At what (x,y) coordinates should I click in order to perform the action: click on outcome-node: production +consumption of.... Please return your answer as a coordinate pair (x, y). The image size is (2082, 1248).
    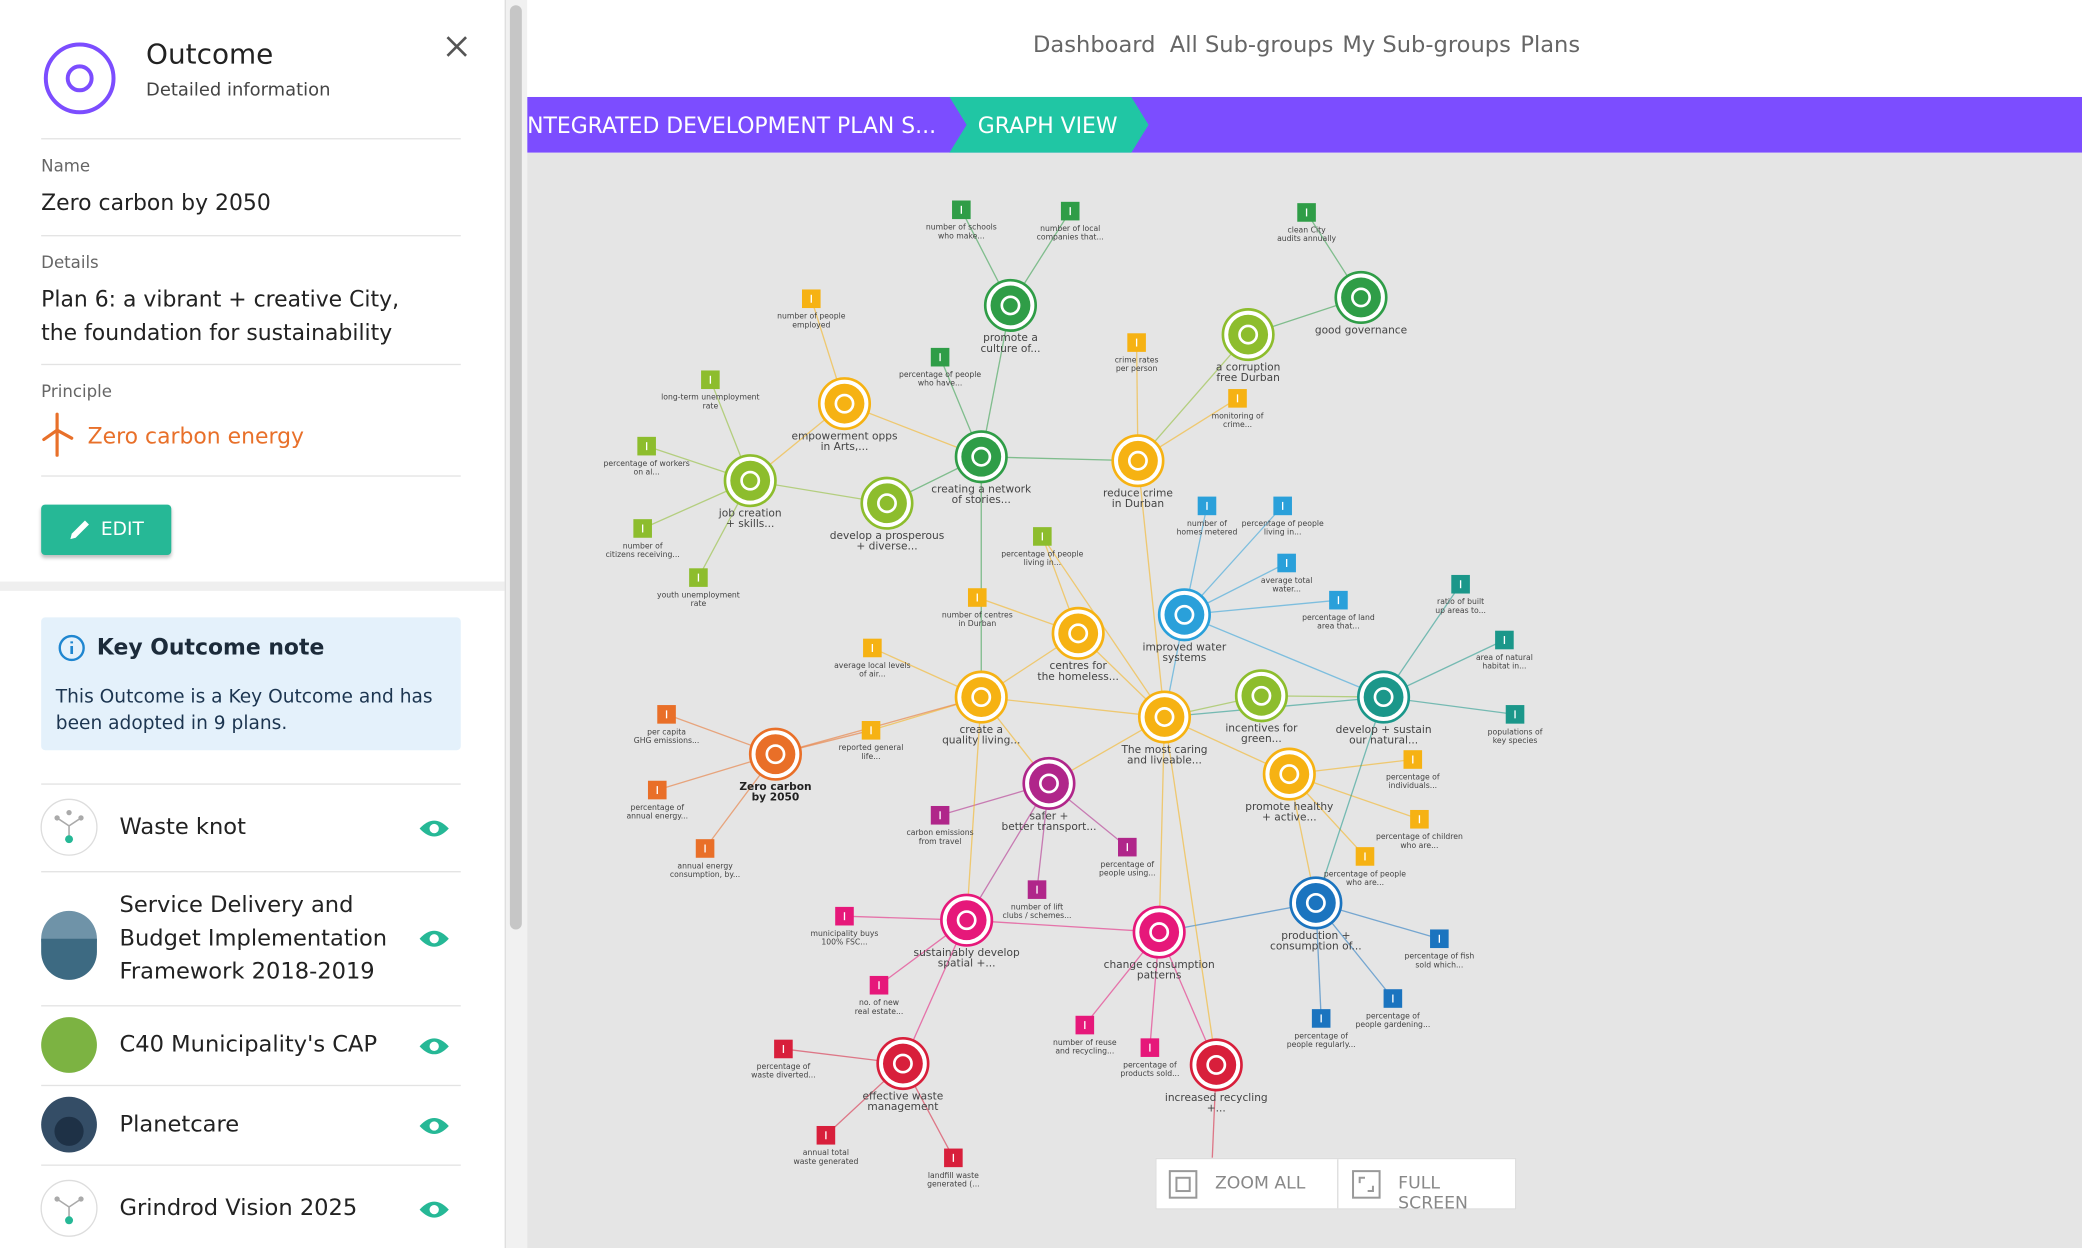
    Looking at the image, I should click on (1316, 914).